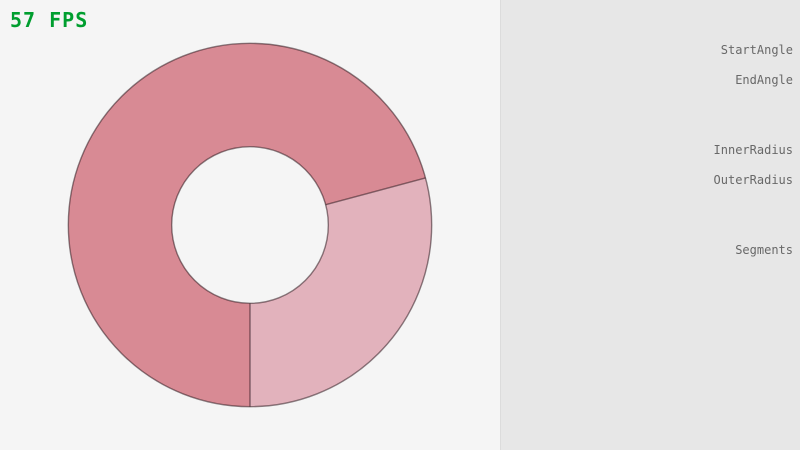 This screenshot has height=450, width=800. I want to click on outer-radius-label: OuterRadius, so click(753, 180).